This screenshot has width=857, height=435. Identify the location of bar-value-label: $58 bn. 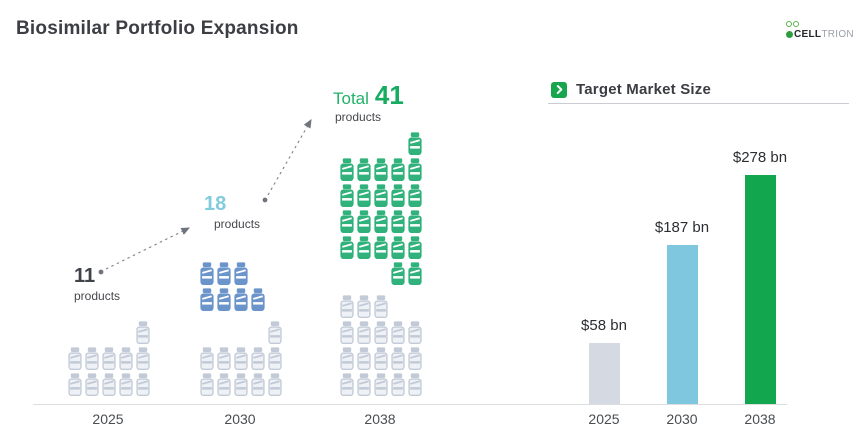
(604, 325).